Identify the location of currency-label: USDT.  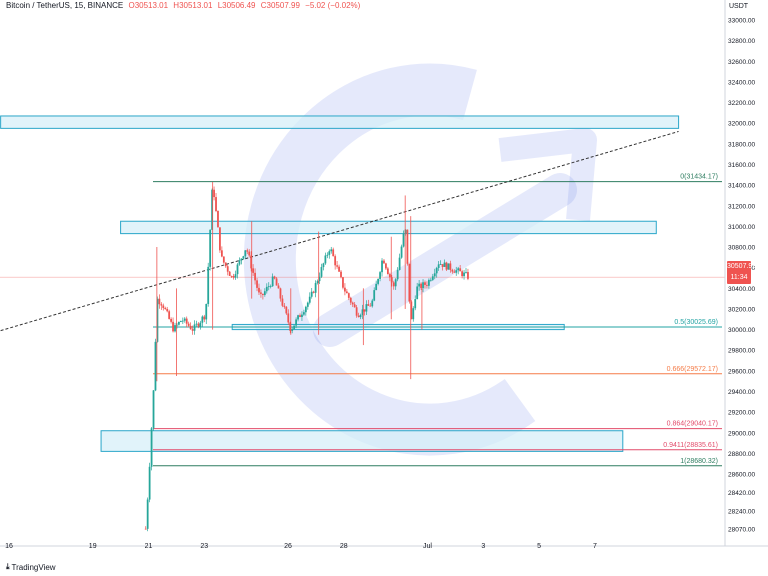
(739, 6).